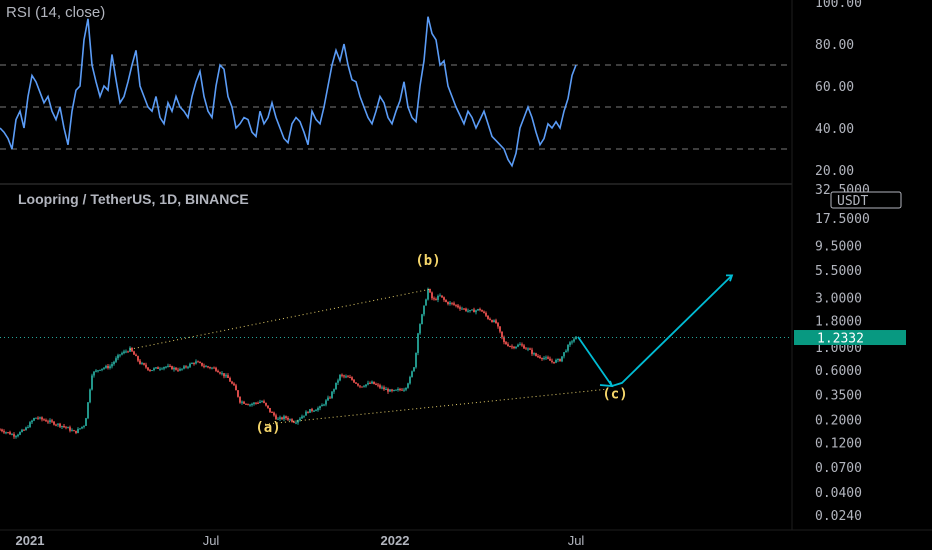 Image resolution: width=932 pixels, height=550 pixels. Describe the element at coordinates (866, 200) in the screenshot. I see `currency-label: USDT` at that location.